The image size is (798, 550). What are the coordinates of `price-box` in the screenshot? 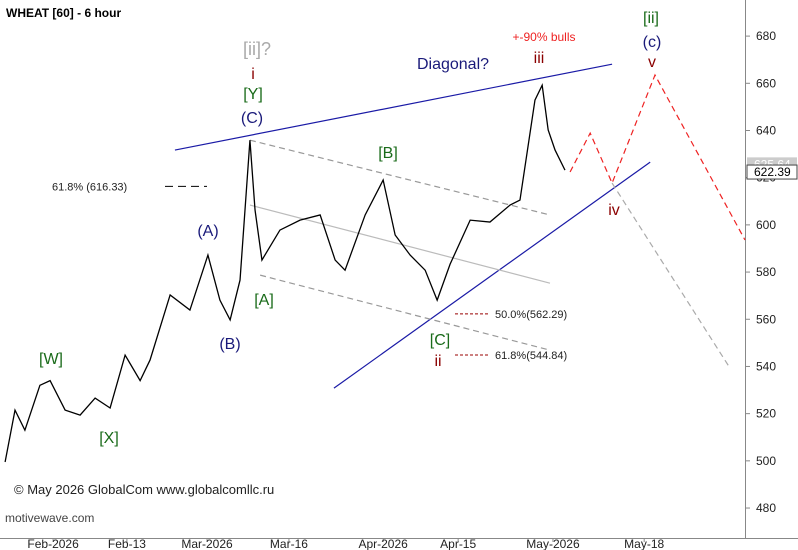 It's located at (772, 172).